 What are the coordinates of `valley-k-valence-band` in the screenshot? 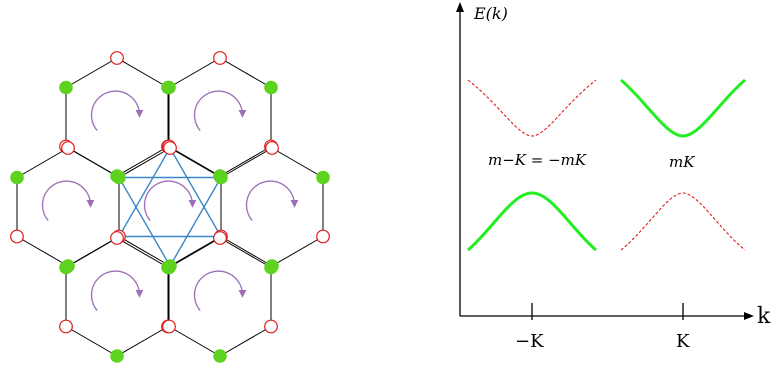 It's located at (683, 221).